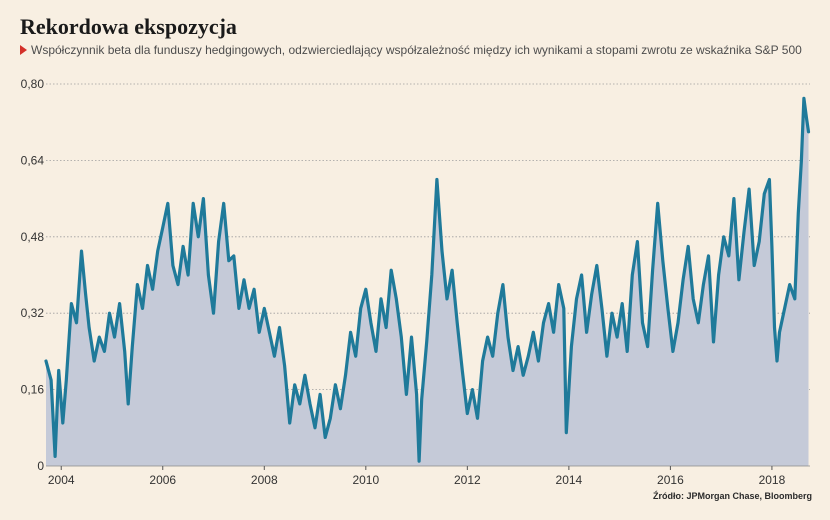 The height and width of the screenshot is (520, 830). I want to click on x-tick-label: 2016, so click(670, 480).